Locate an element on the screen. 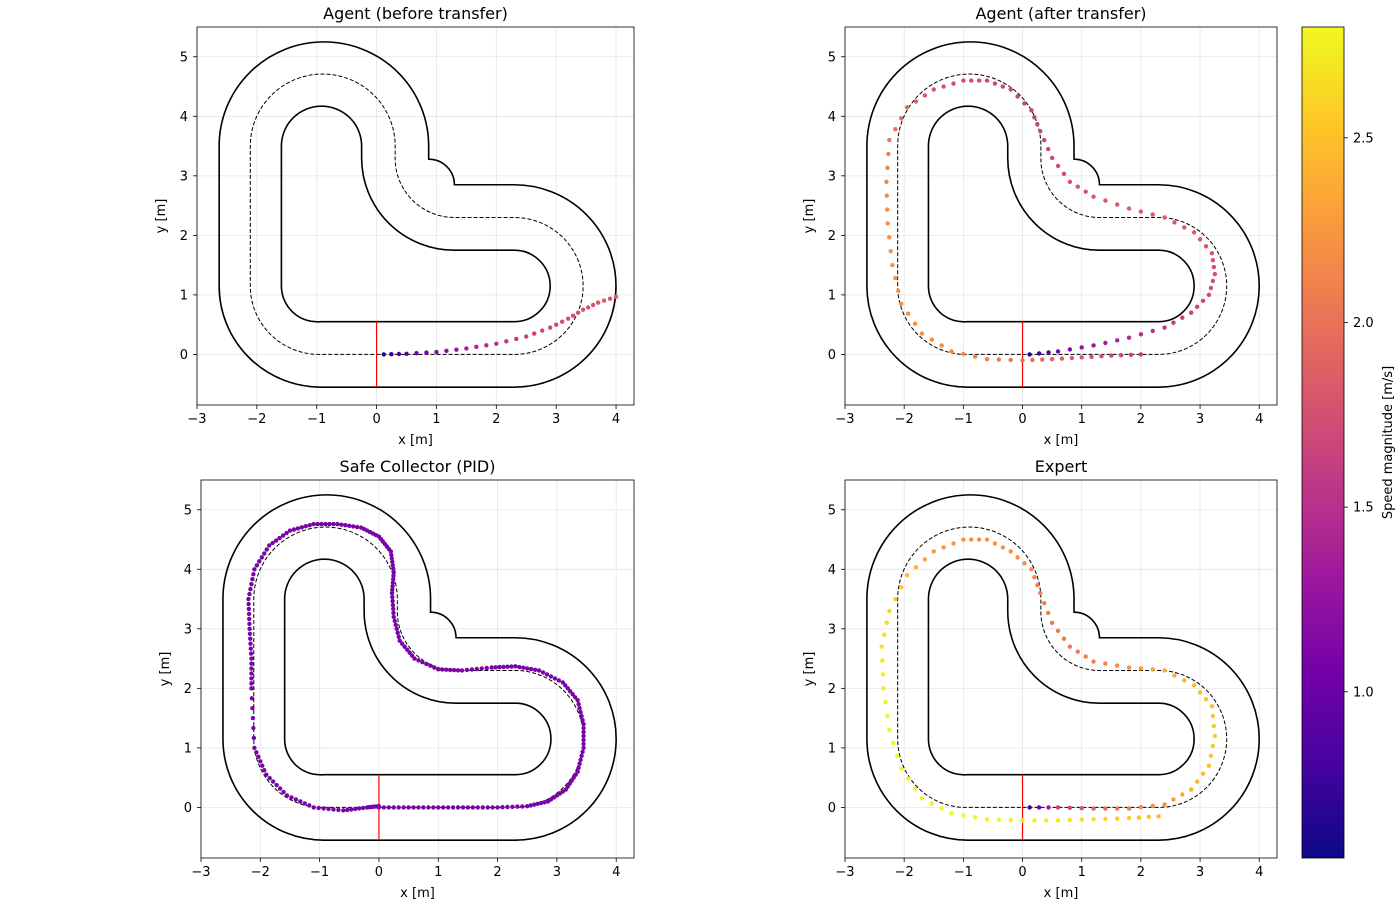  track is located at coordinates (1063, 214).